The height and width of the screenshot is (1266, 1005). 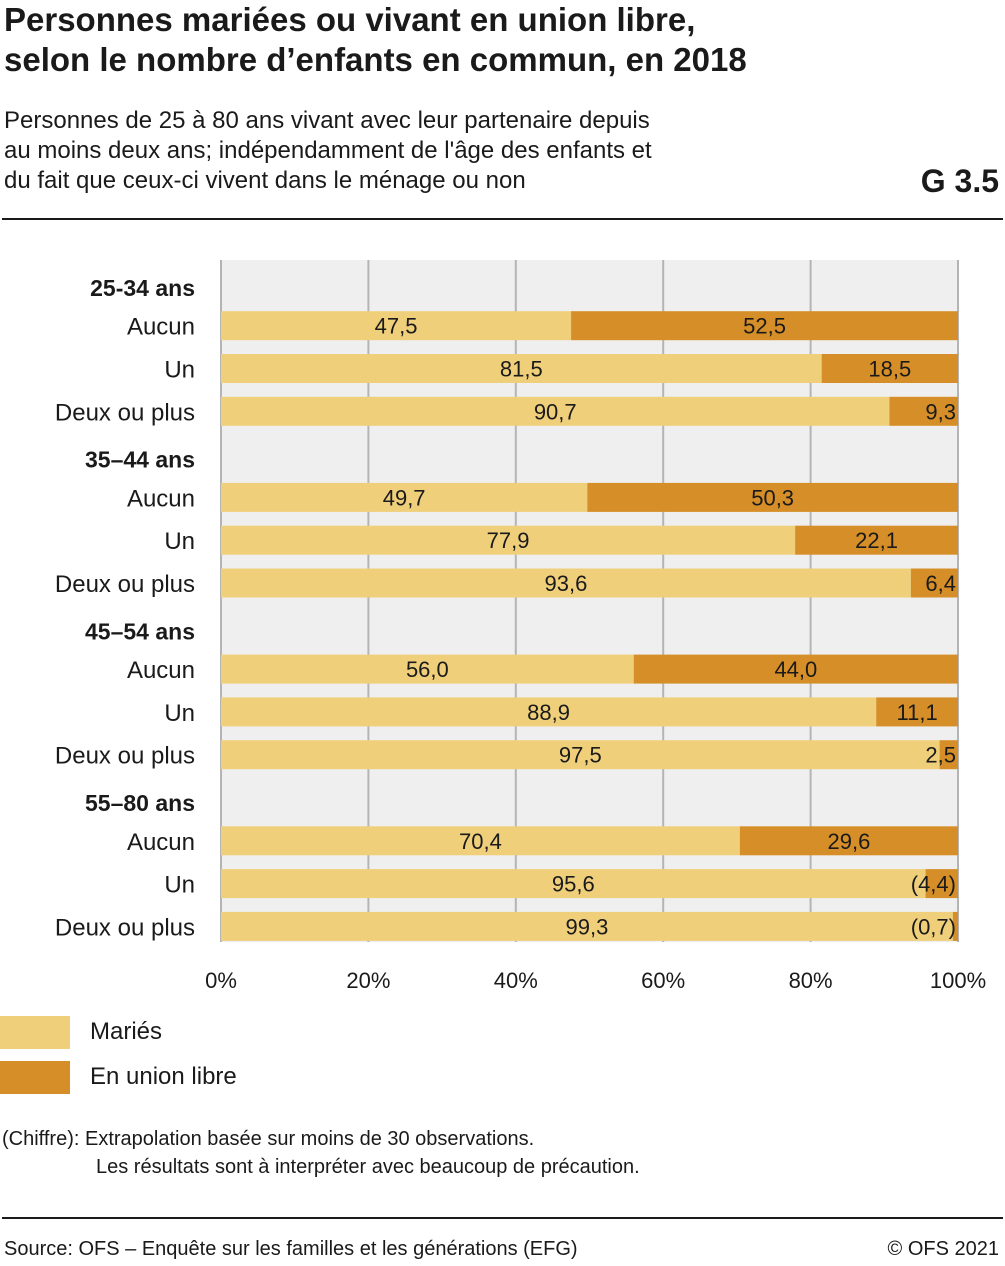 What do you see at coordinates (368, 980) in the screenshot?
I see `x-tick-label: 20%` at bounding box center [368, 980].